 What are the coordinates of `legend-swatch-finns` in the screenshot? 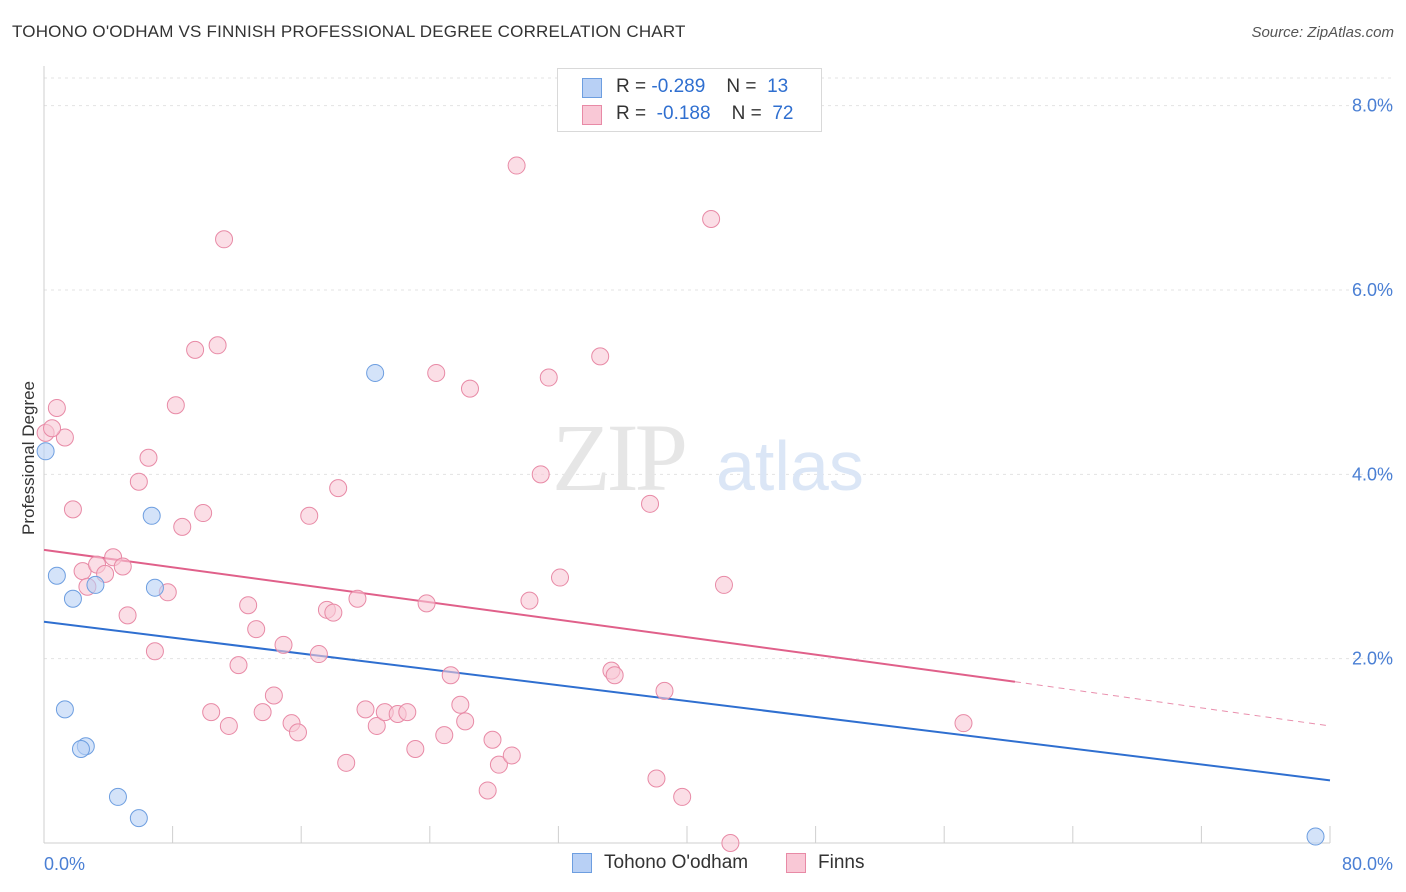 It's located at (592, 115).